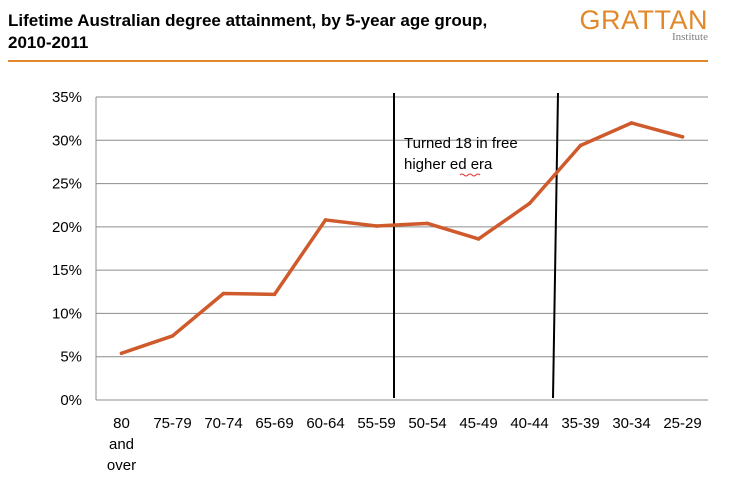 This screenshot has height=486, width=742. Describe the element at coordinates (71, 400) in the screenshot. I see `y-tick-label: 0%` at that location.